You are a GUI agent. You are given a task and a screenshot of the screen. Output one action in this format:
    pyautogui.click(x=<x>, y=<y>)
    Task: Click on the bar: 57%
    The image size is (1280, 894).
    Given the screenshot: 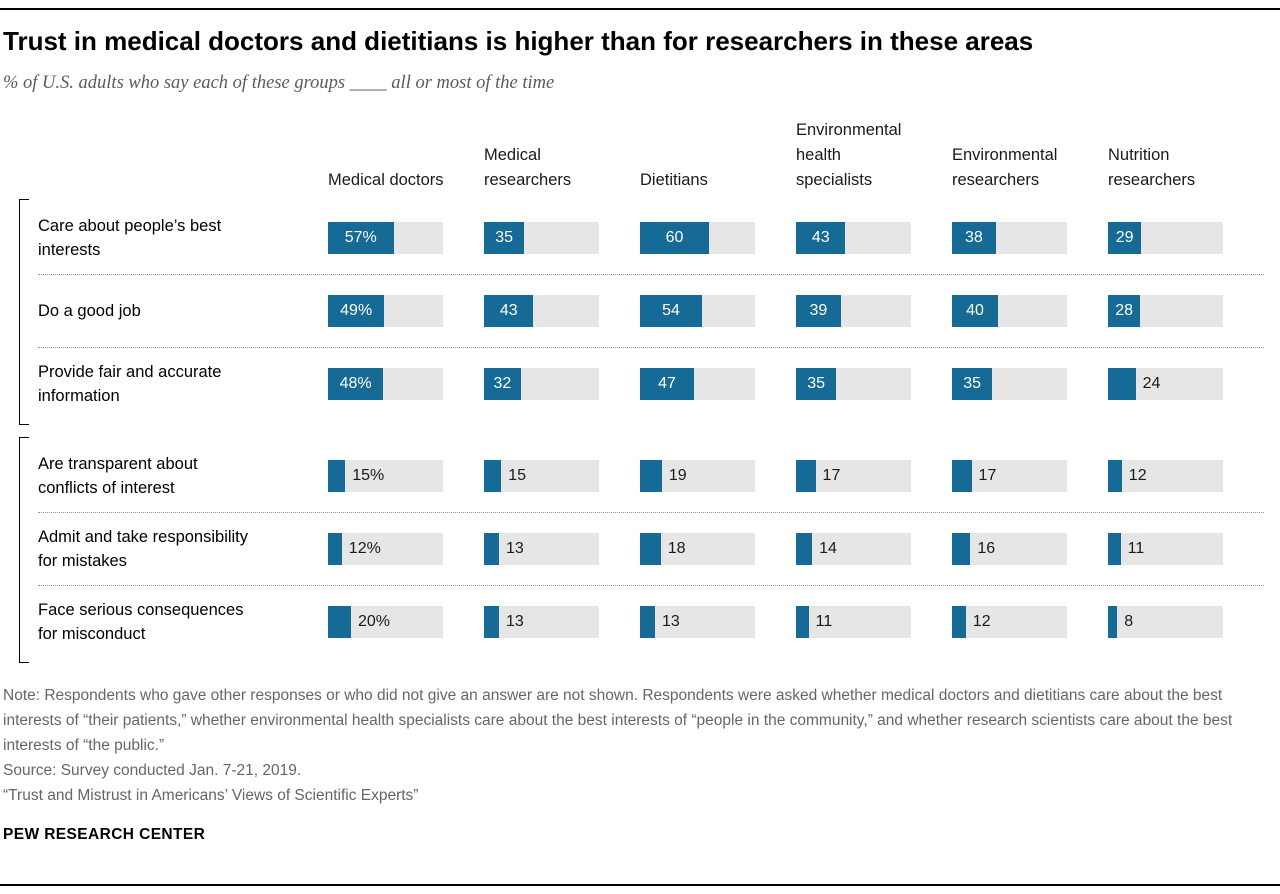 What is the action you would take?
    pyautogui.click(x=361, y=237)
    